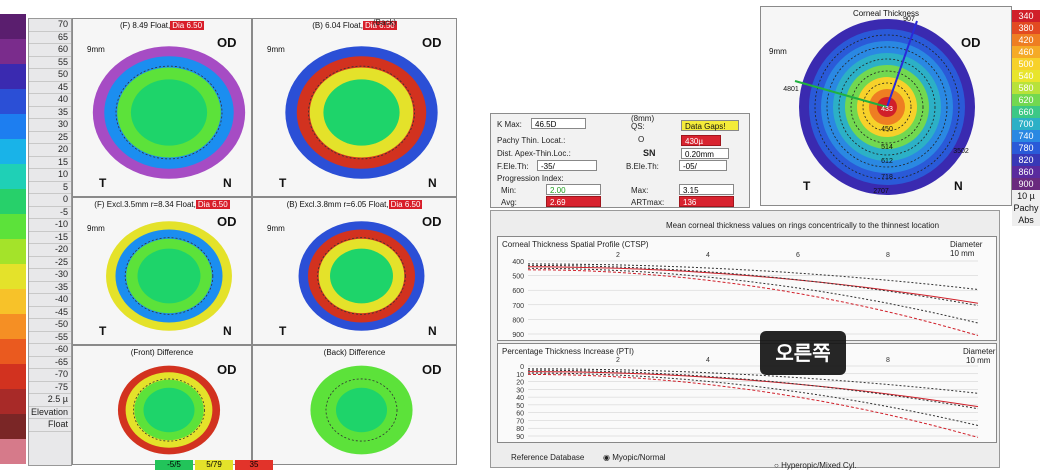 This screenshot has height=470, width=1040. What do you see at coordinates (966, 244) in the screenshot?
I see `ctsp-diameter-label: Diameter` at bounding box center [966, 244].